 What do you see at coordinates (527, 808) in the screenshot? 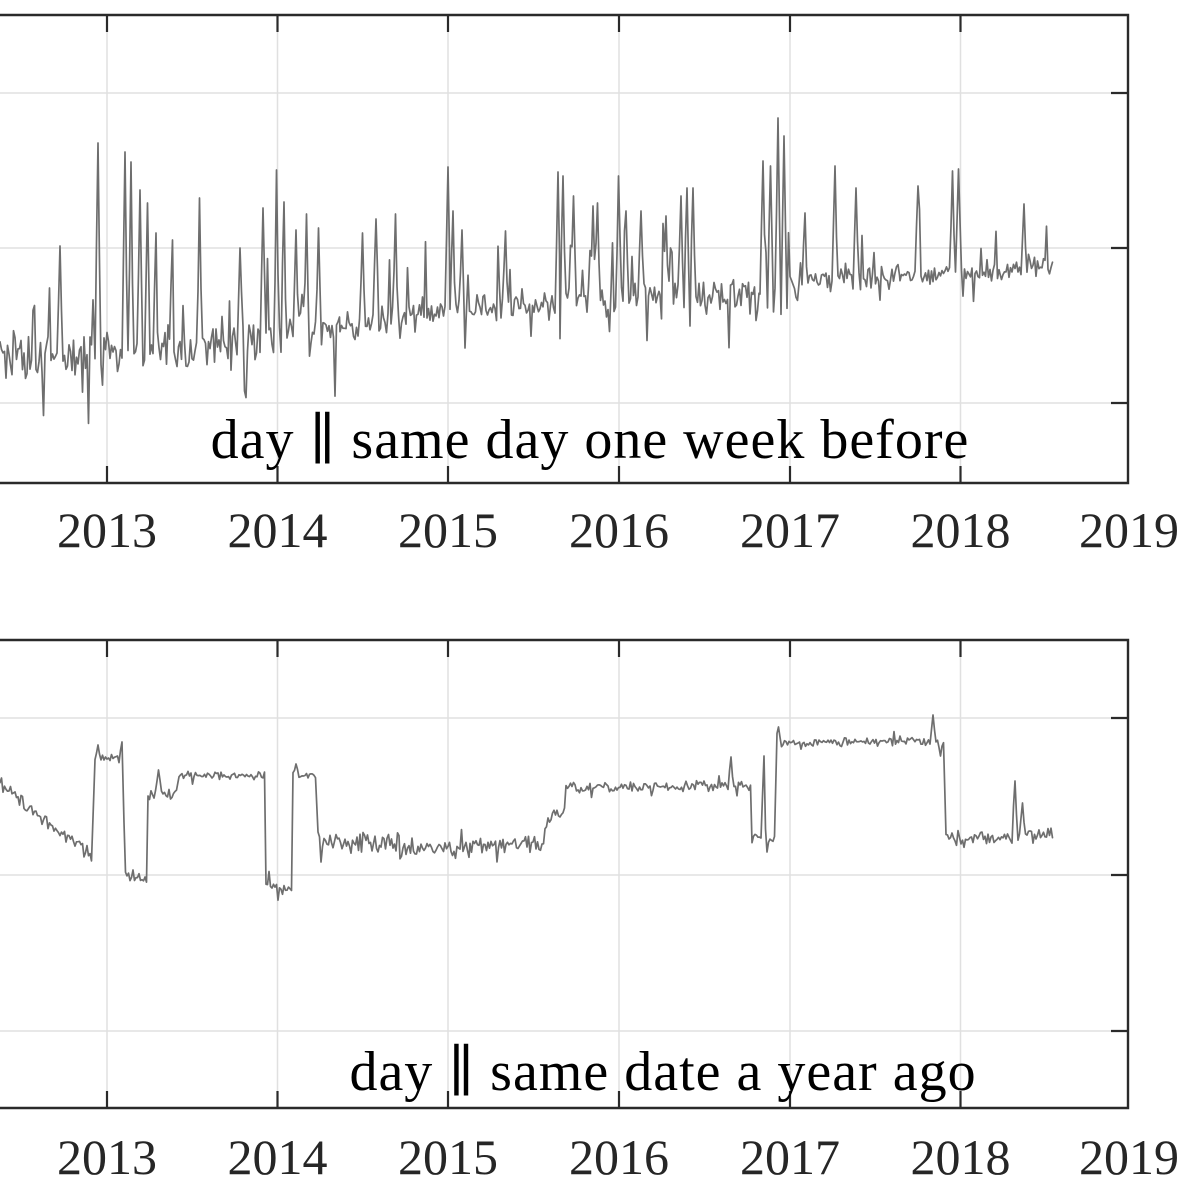
I see `data-series-line` at bounding box center [527, 808].